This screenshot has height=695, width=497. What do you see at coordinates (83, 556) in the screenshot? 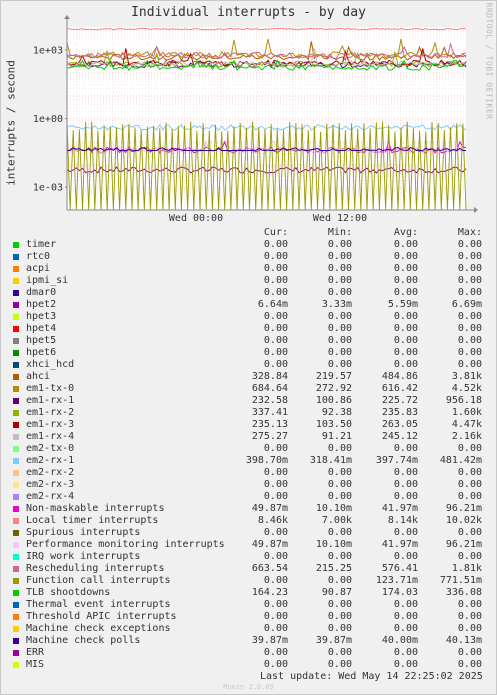
I see `legend-series-name: IRQ work interrupts` at bounding box center [83, 556].